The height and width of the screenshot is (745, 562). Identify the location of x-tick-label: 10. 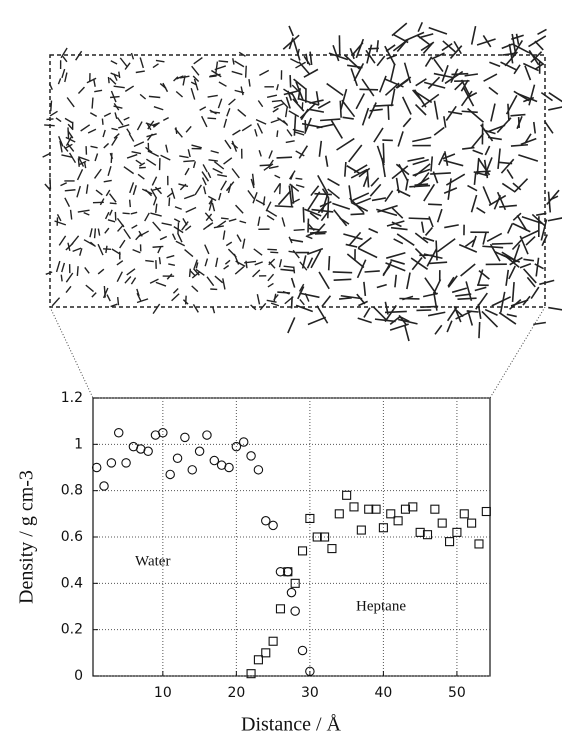
(163, 693).